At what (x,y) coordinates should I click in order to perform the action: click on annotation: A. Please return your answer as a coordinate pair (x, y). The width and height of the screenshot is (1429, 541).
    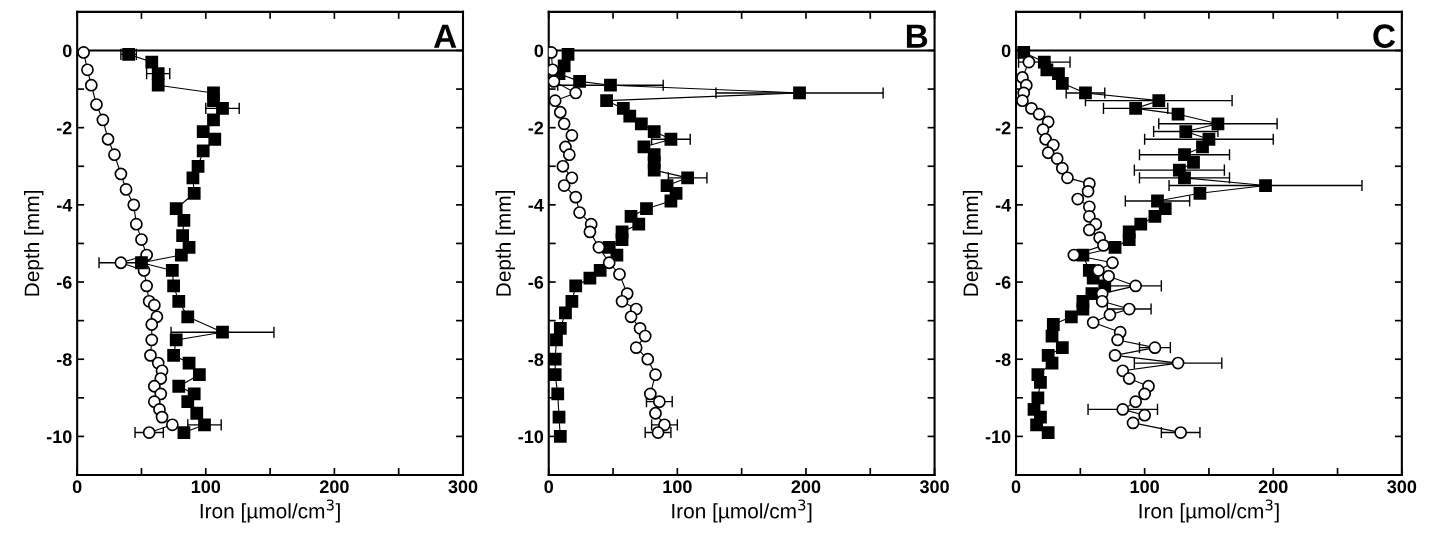
    Looking at the image, I should click on (445, 36).